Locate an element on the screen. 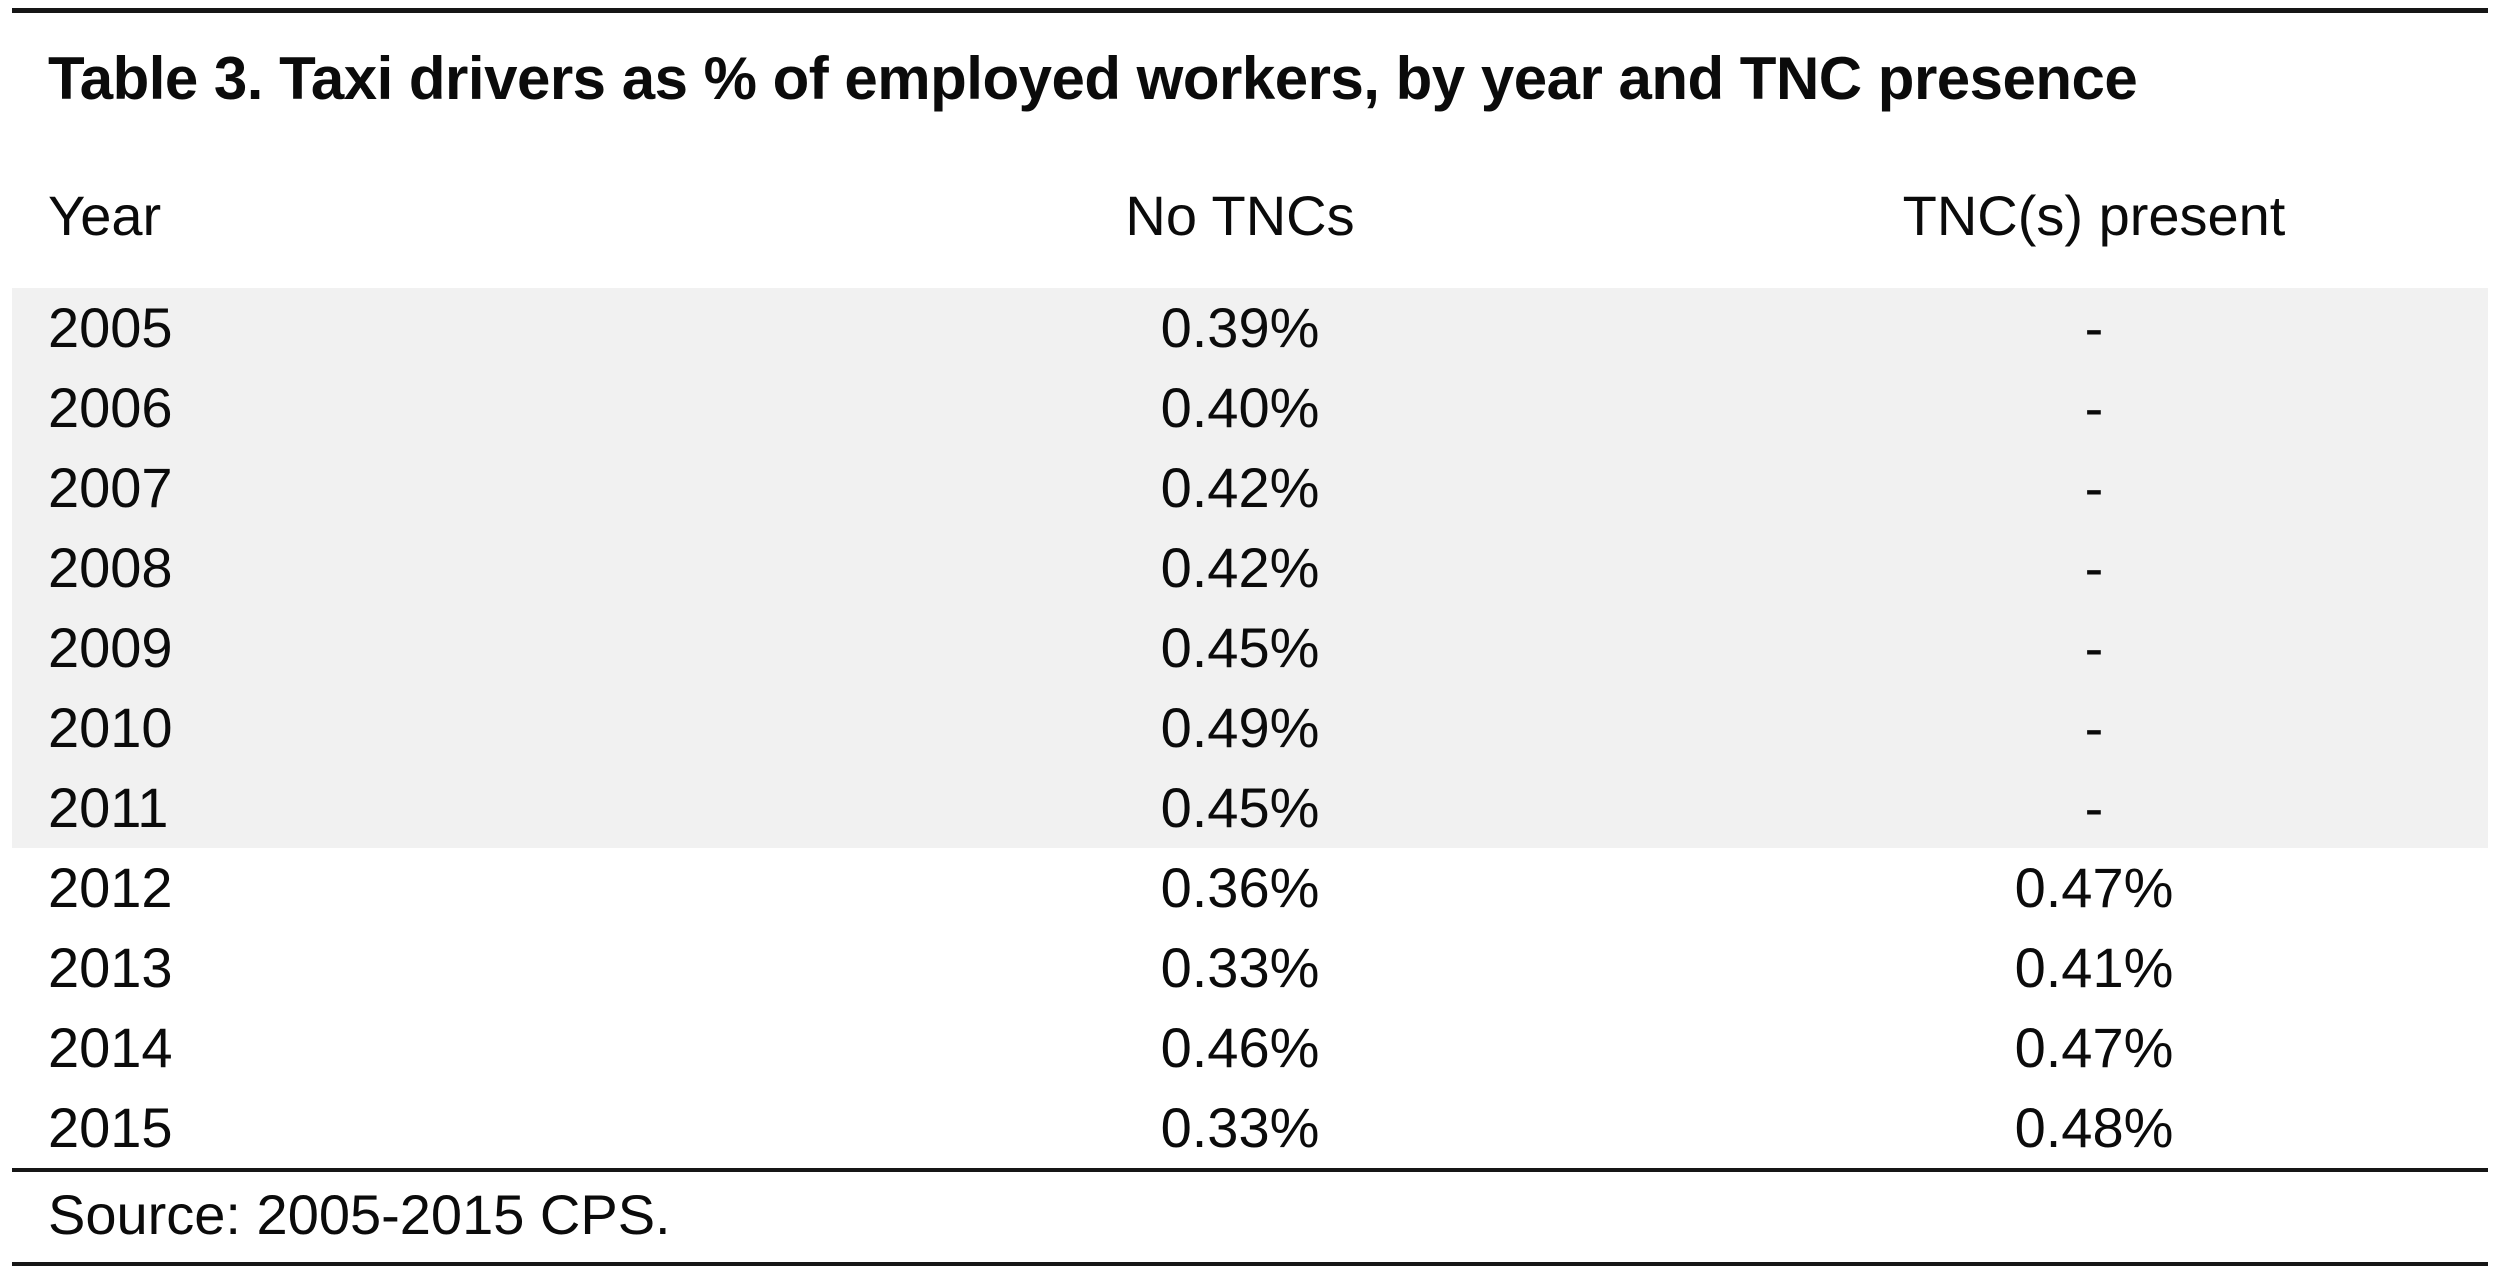 The width and height of the screenshot is (2500, 1281). year-cell: 2006 is located at coordinates (110, 407).